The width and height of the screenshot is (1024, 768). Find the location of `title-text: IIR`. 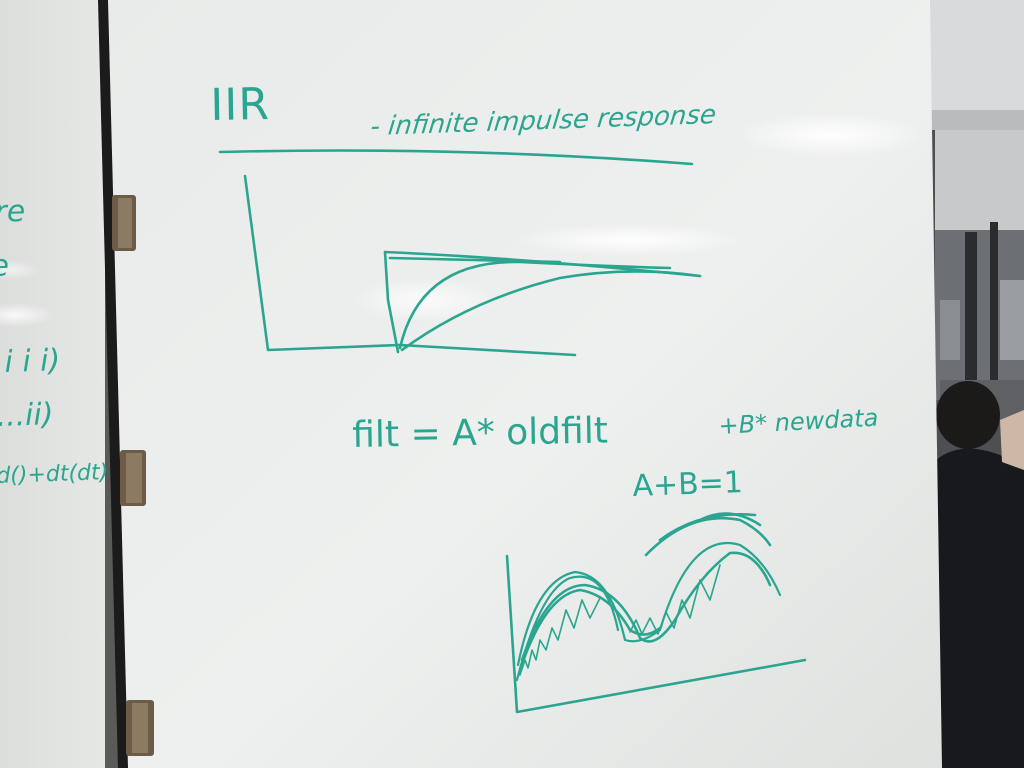

title-text: IIR is located at coordinates (240, 104).